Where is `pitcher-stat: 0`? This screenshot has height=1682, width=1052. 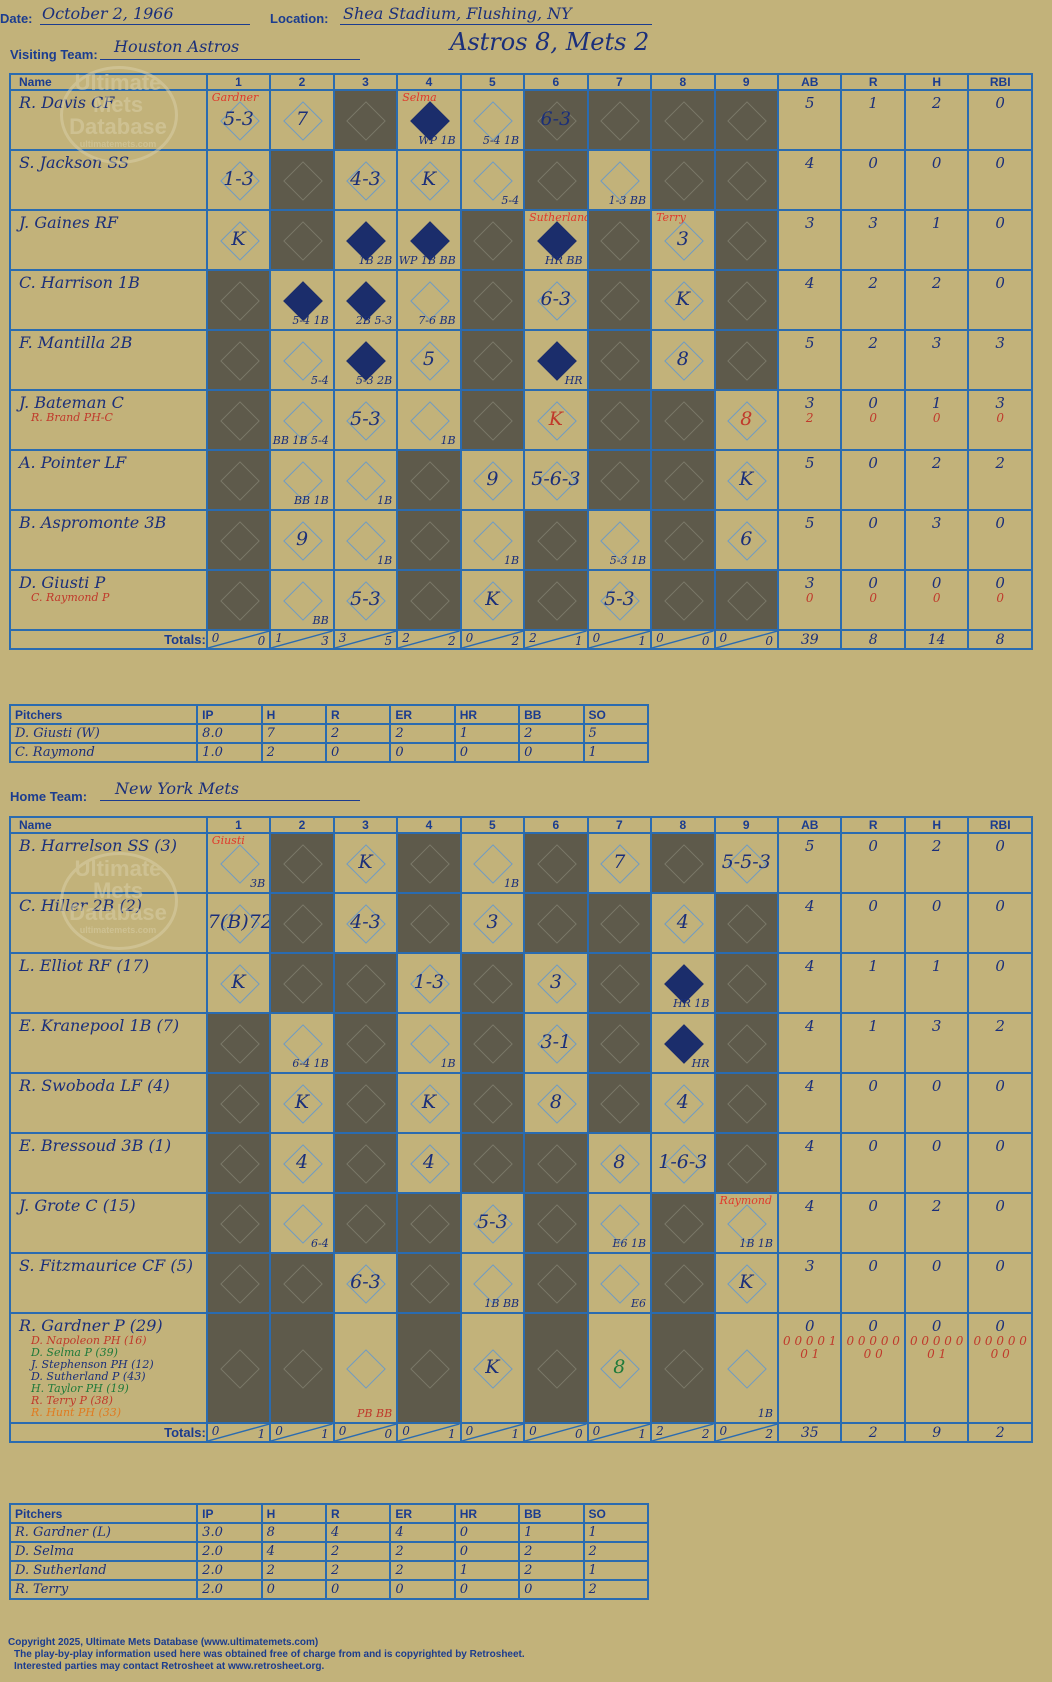 pitcher-stat: 0 is located at coordinates (487, 752).